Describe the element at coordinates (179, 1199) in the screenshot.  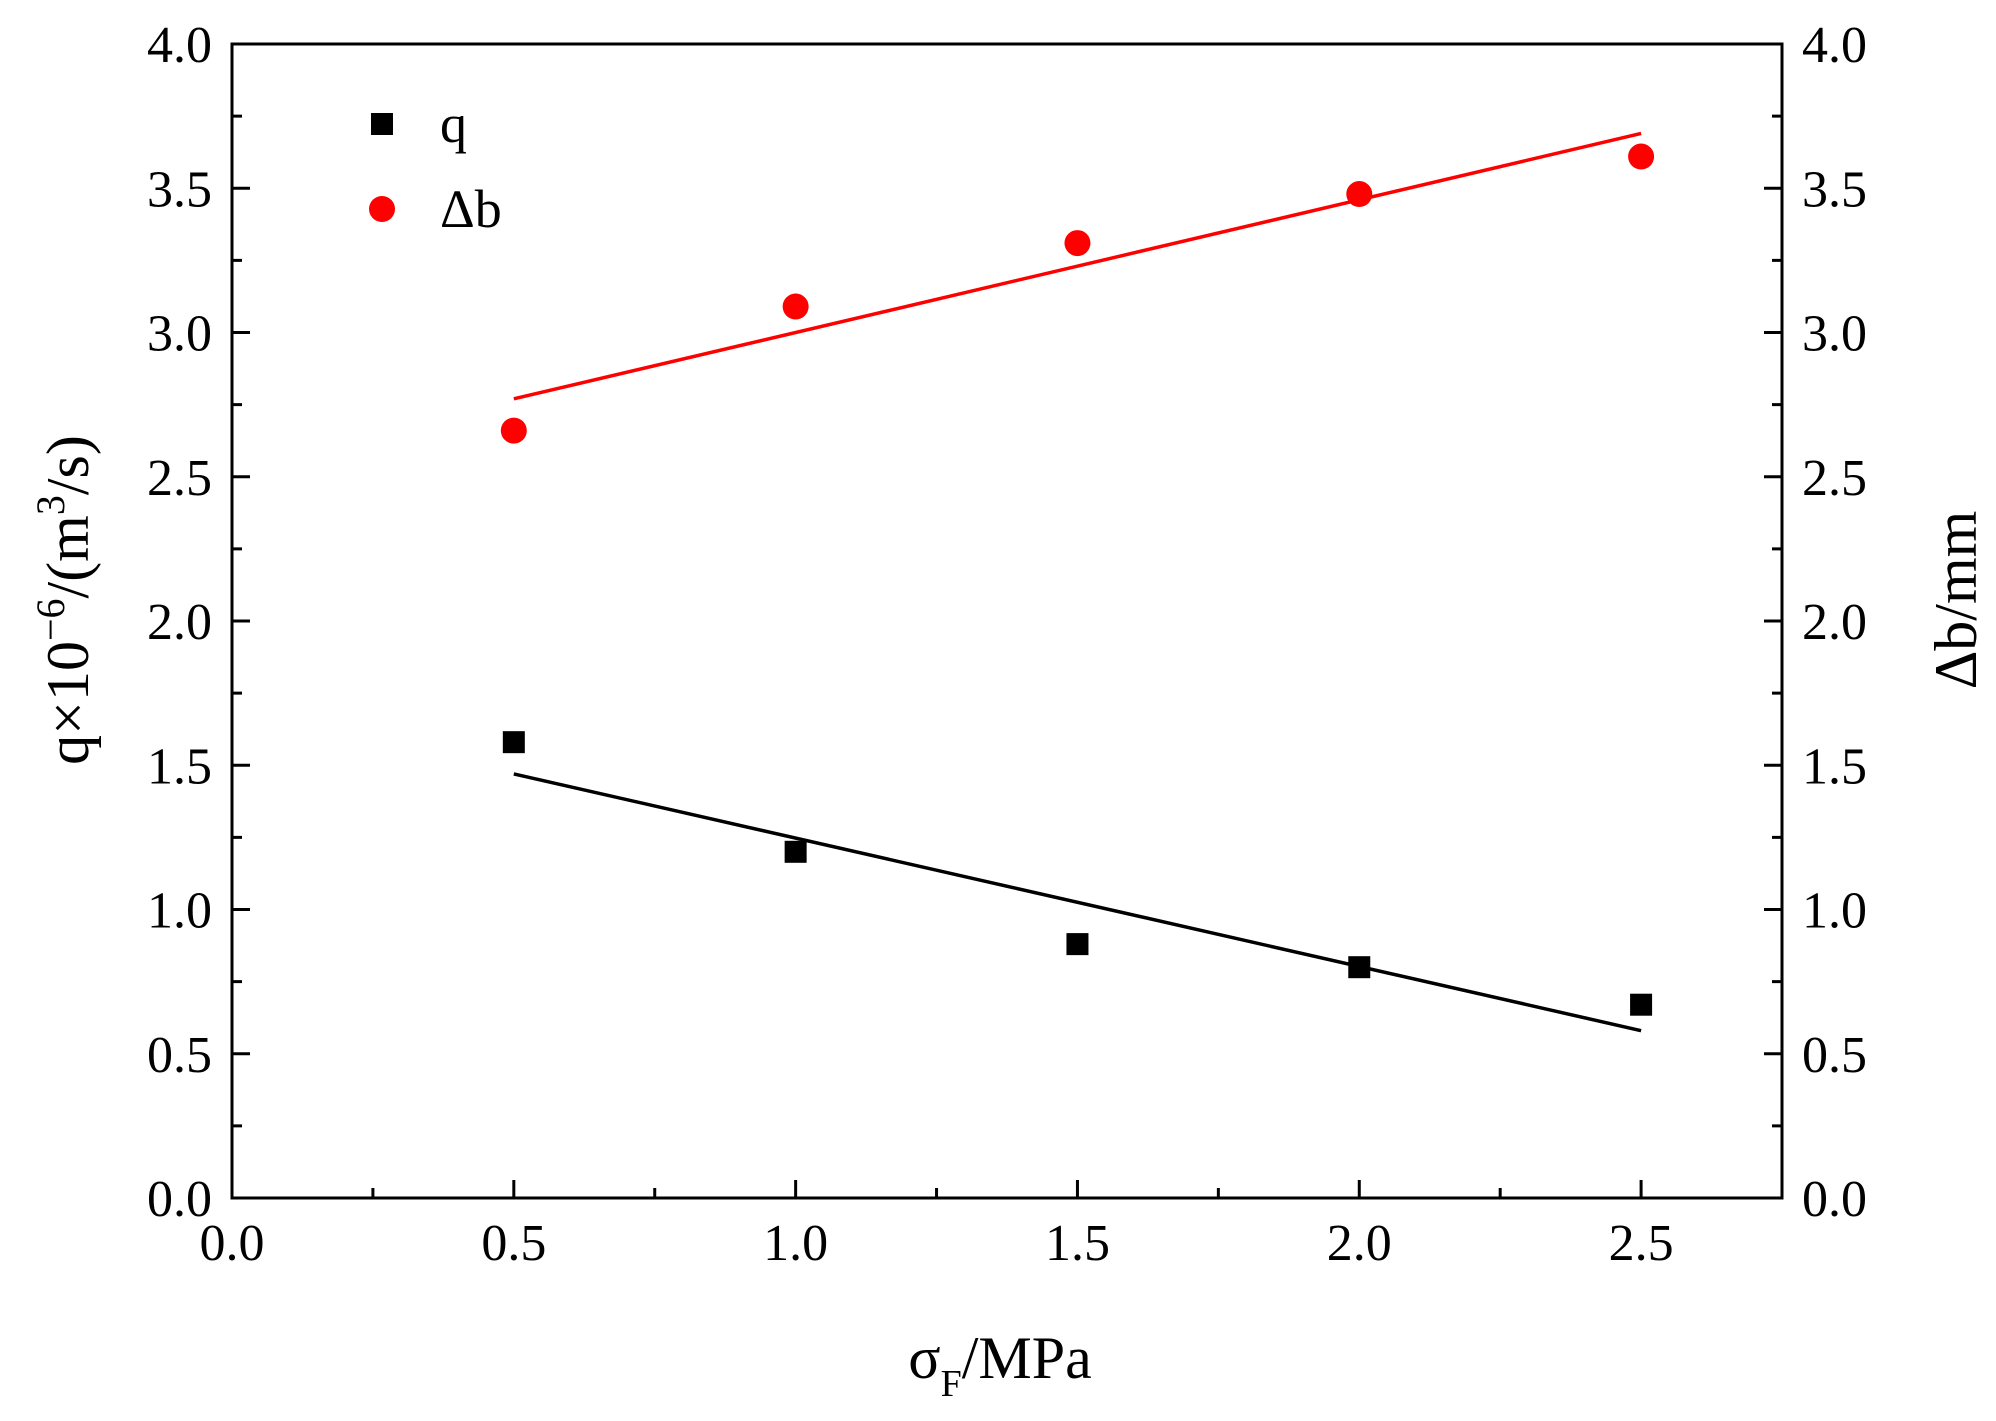
I see `y-left-tick-label: 0.0` at that location.